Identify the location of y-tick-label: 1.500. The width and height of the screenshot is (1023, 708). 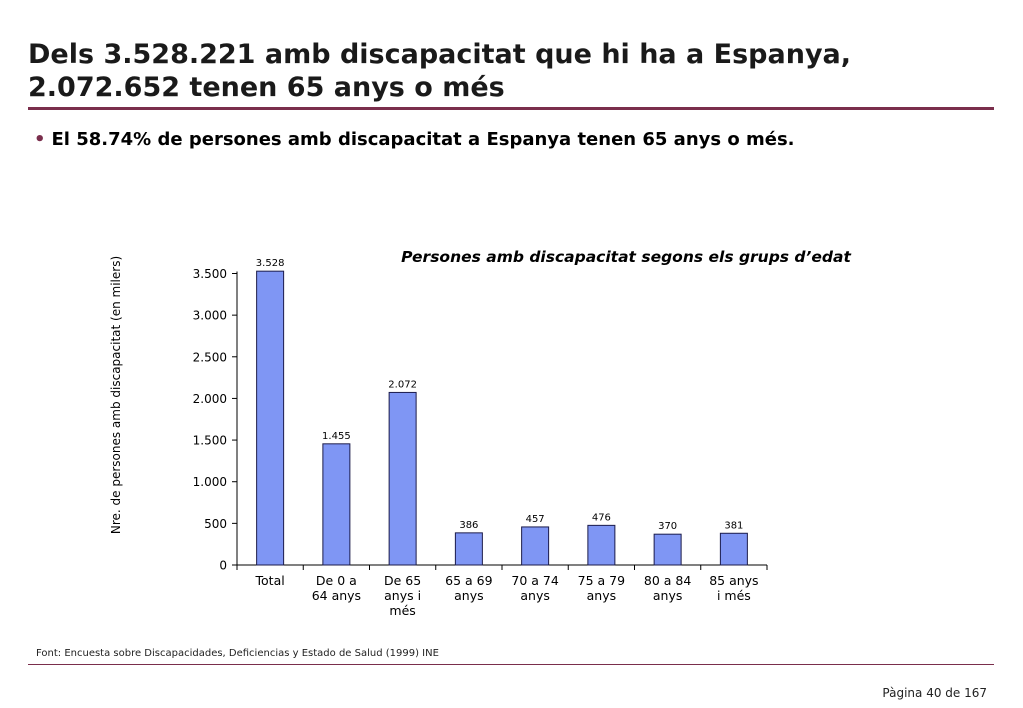
(210, 441).